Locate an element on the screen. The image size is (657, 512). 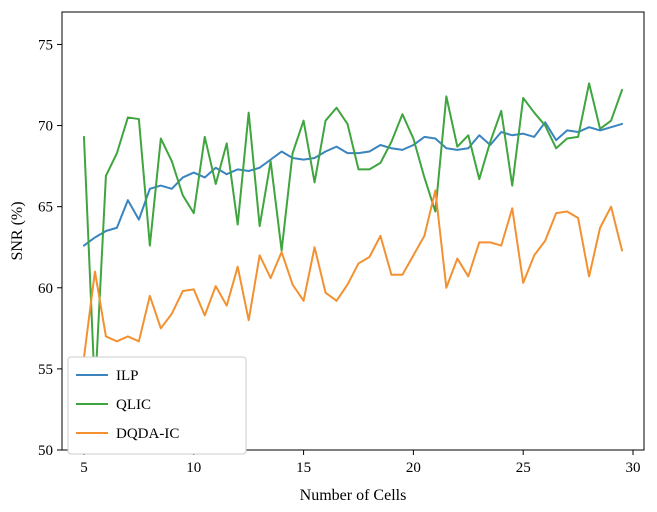
legend-label: DQDA-IC is located at coordinates (147, 434).